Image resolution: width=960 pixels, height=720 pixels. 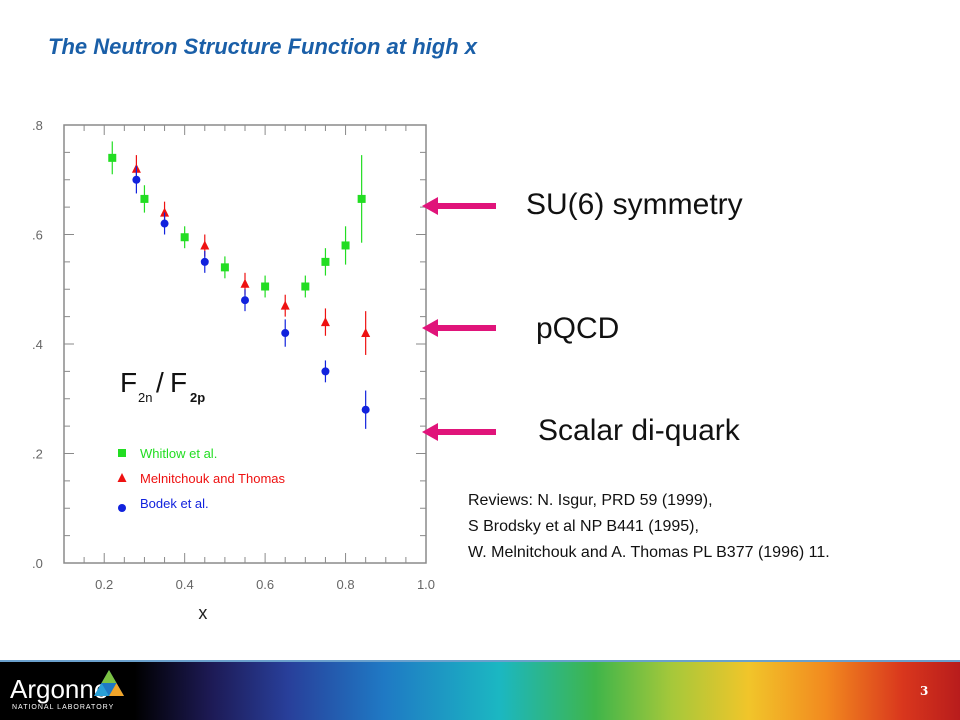 I want to click on annotation-scalar-diquark: Scalar di-quark, so click(x=639, y=430).